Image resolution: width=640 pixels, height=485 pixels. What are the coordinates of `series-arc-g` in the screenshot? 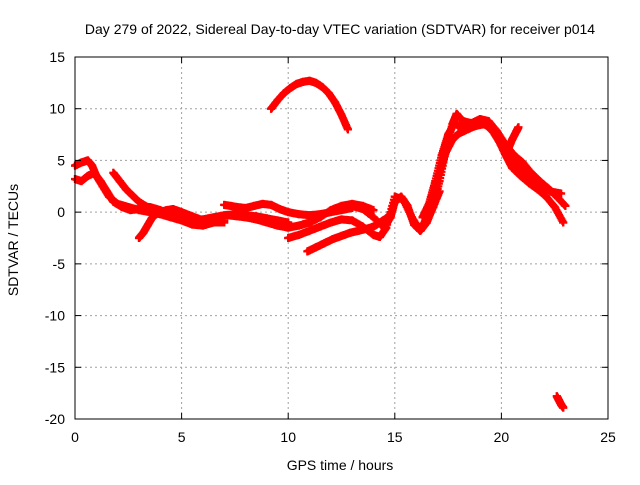 It's located at (309, 105).